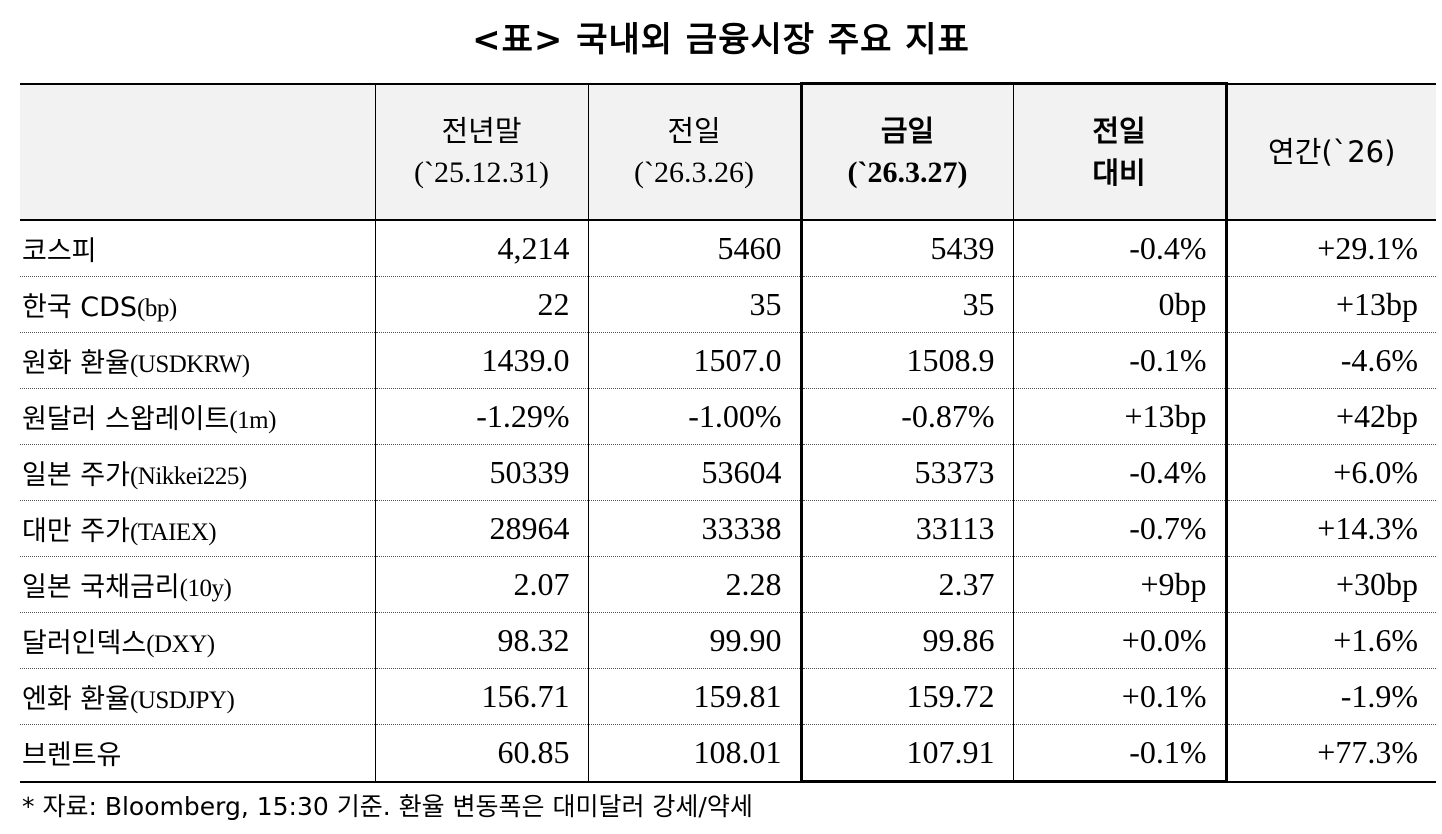  I want to click on cell-today: 33113, so click(906, 528).